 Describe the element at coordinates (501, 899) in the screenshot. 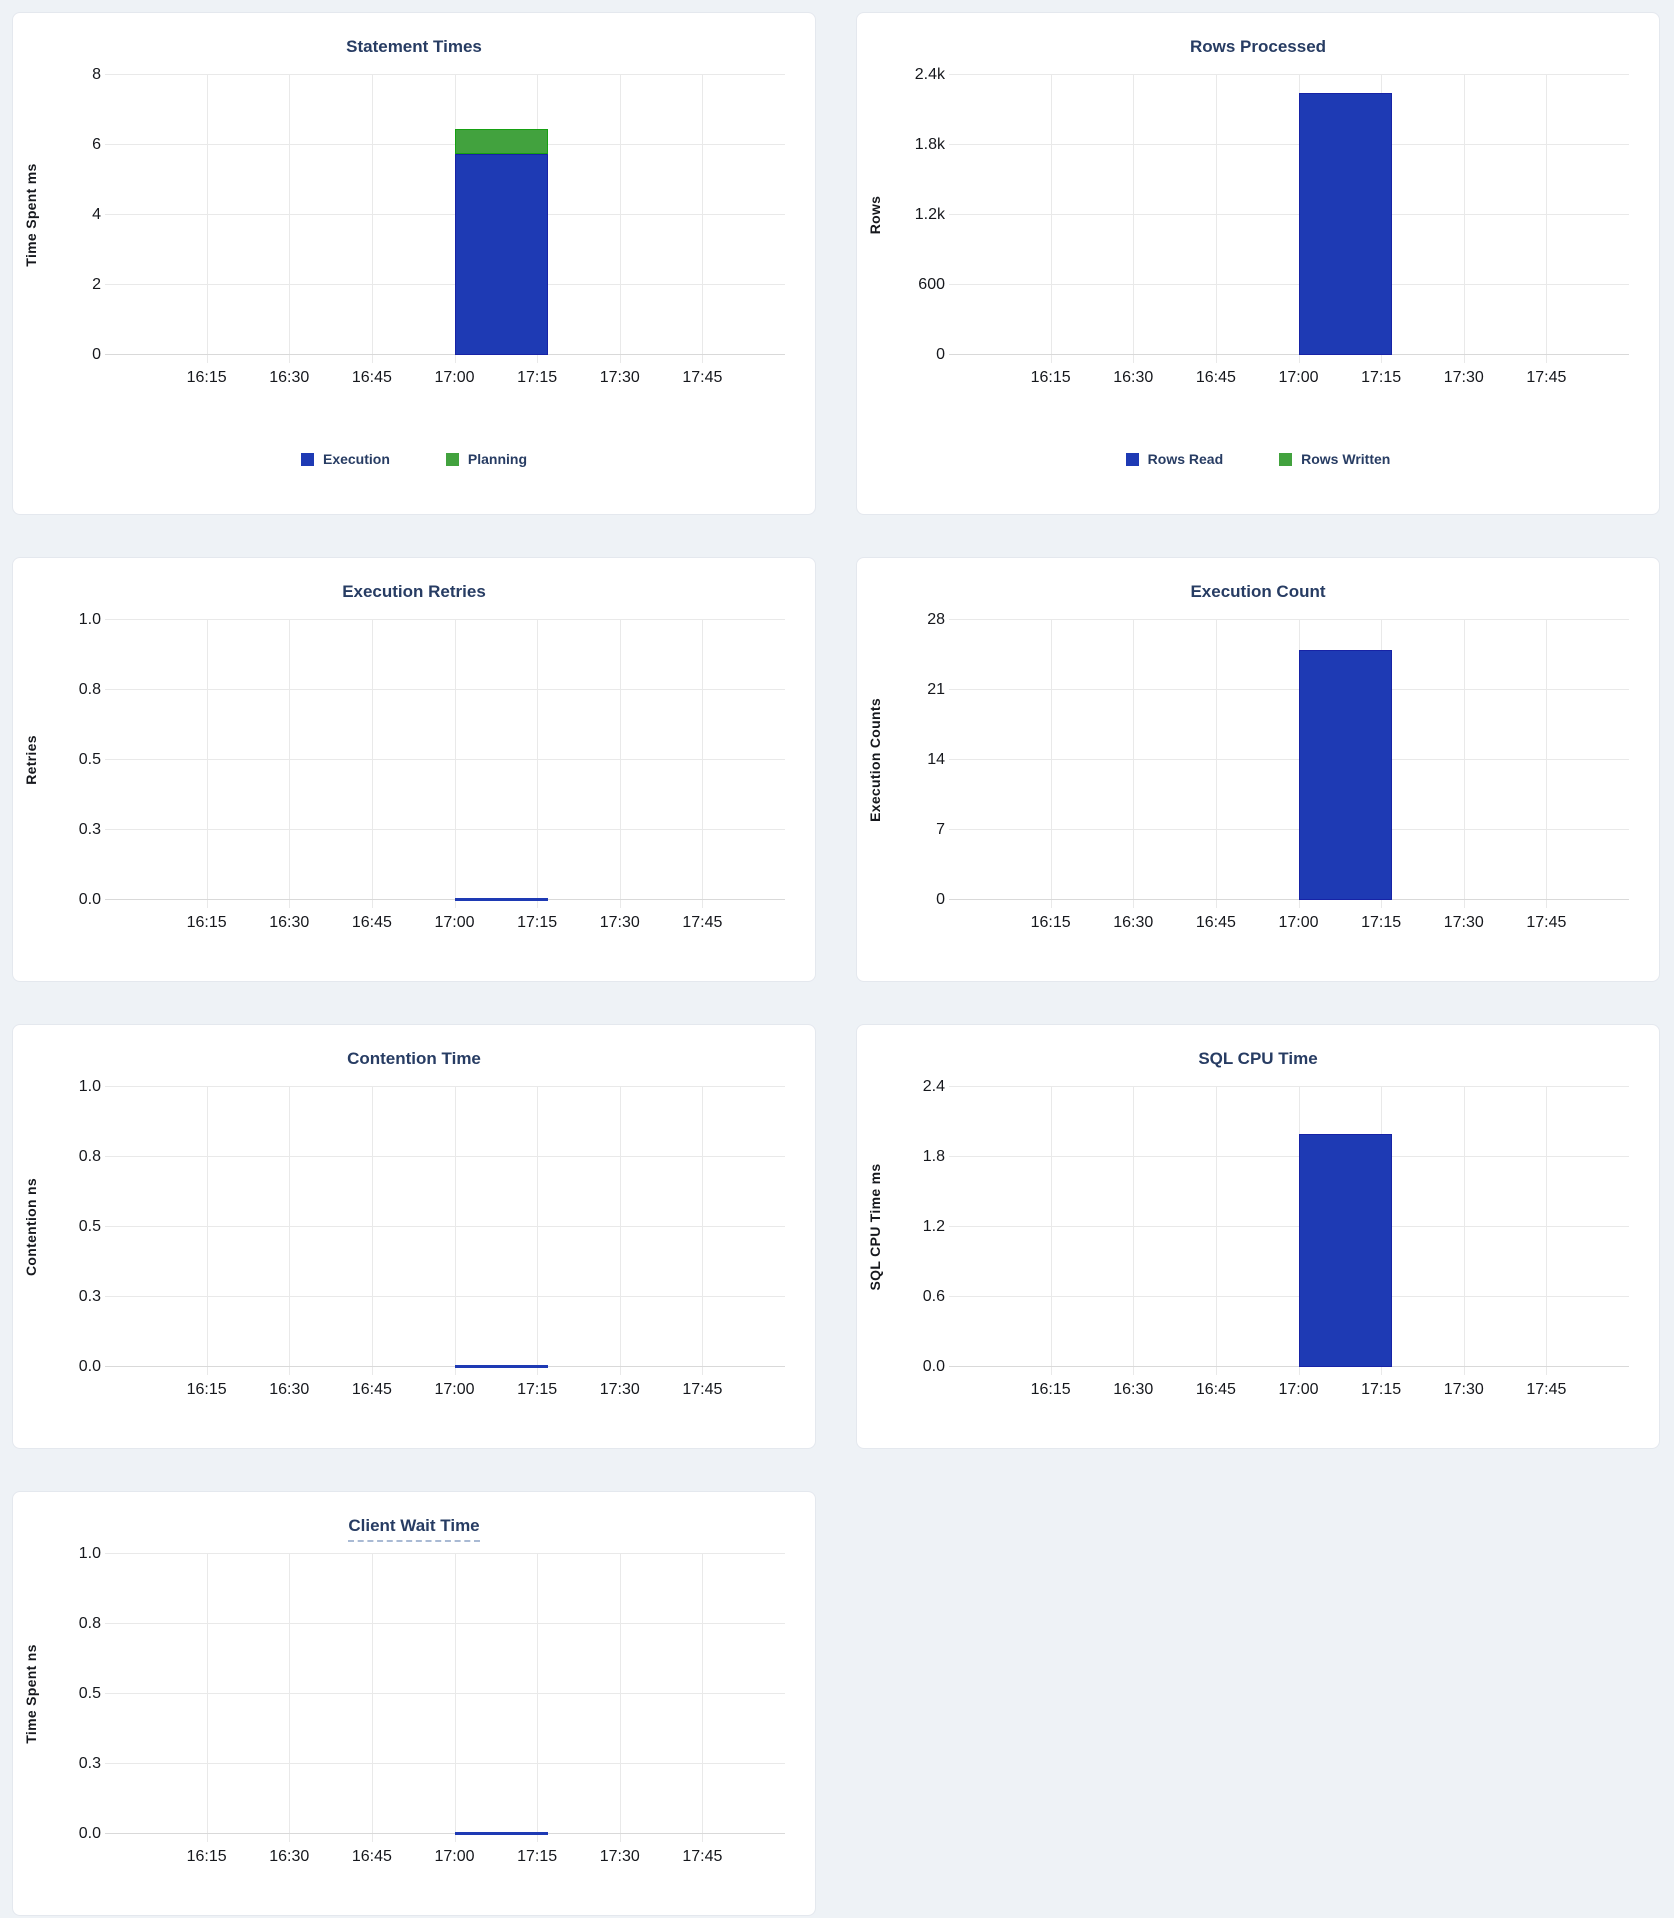

I see `zero-value-bar-execution-retries` at that location.